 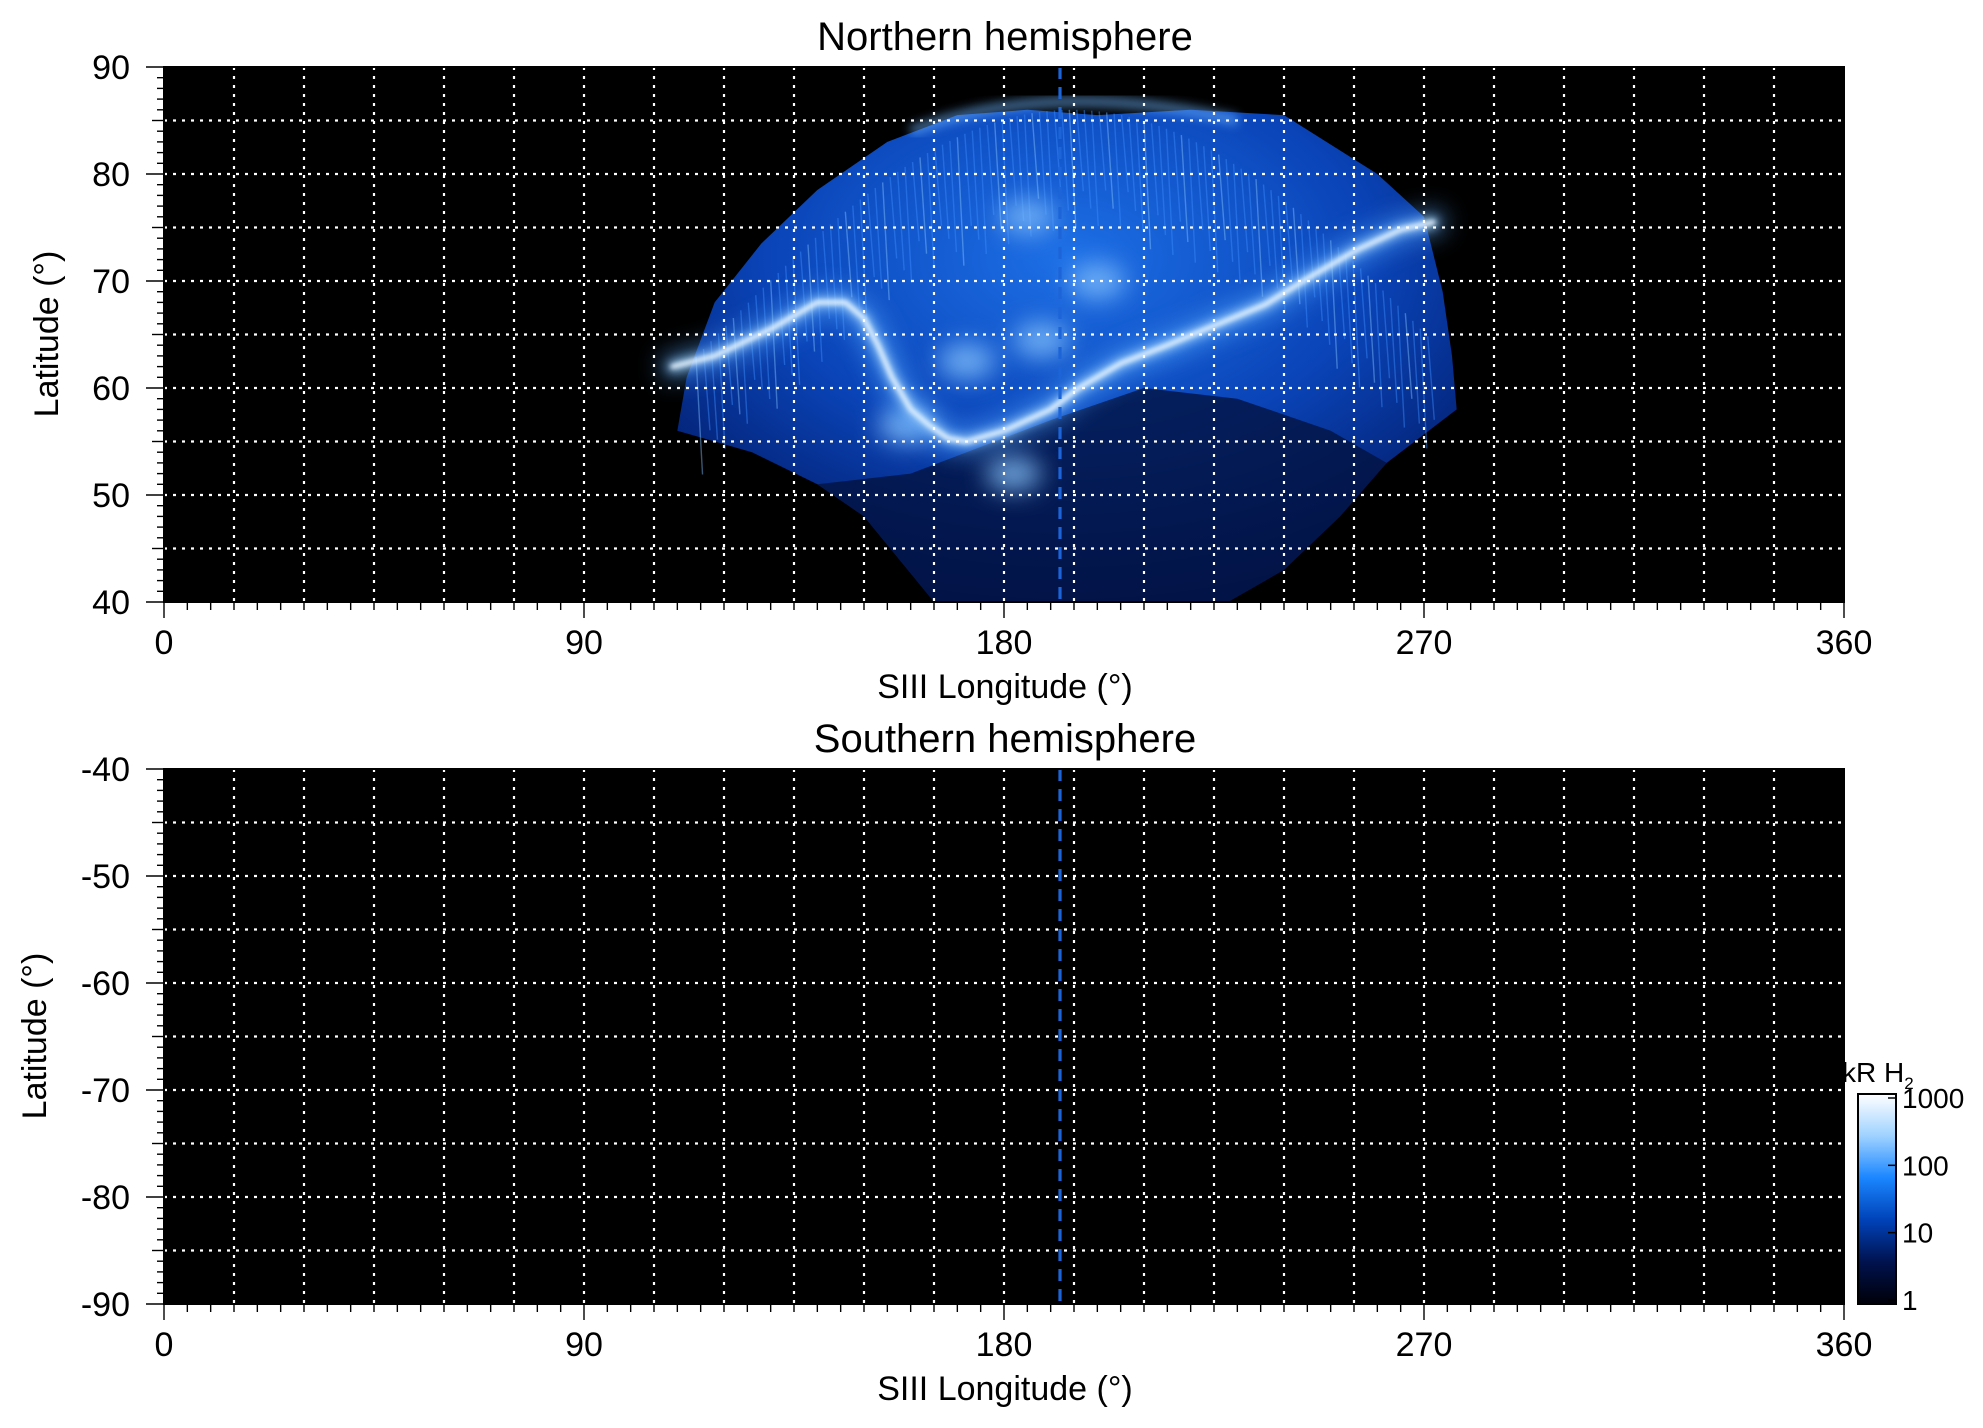 I want to click on southern-panel-title: Southern hemisphere, so click(x=1005, y=739).